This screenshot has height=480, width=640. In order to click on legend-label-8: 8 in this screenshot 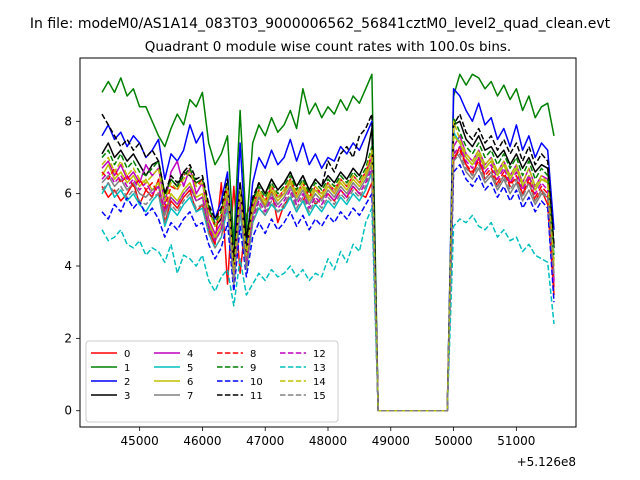, I will do `click(253, 354)`.